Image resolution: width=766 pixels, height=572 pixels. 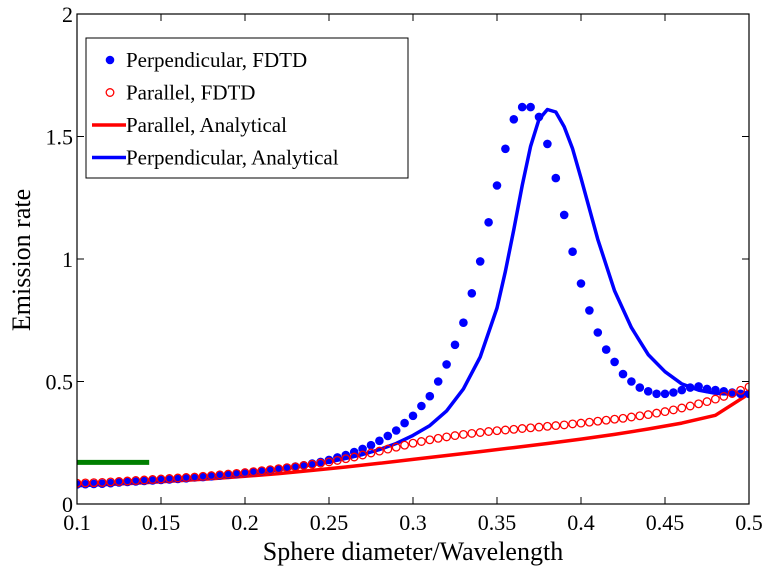 What do you see at coordinates (329, 522) in the screenshot?
I see `x-tick-label: 0.25` at bounding box center [329, 522].